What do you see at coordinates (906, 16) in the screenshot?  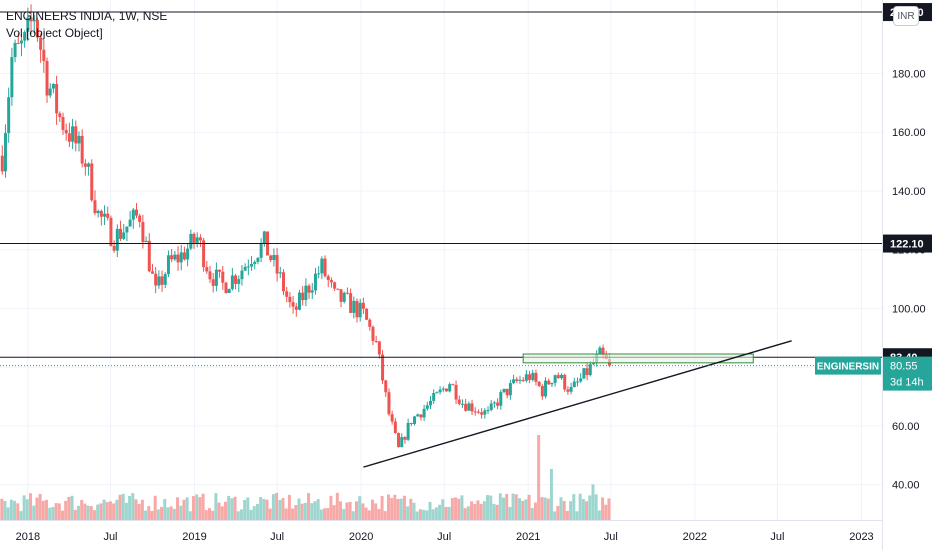 I see `currency-button: INR` at bounding box center [906, 16].